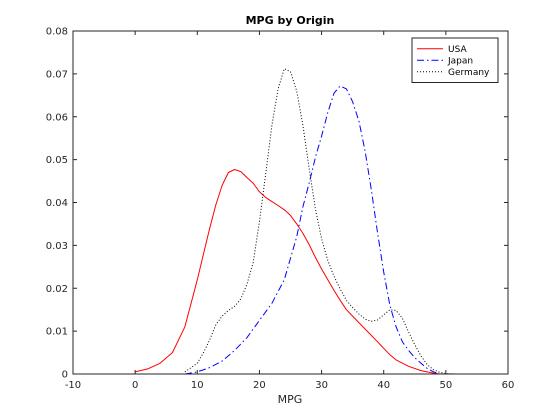  Describe the element at coordinates (197, 385) in the screenshot. I see `x-tick-label: 10` at that location.